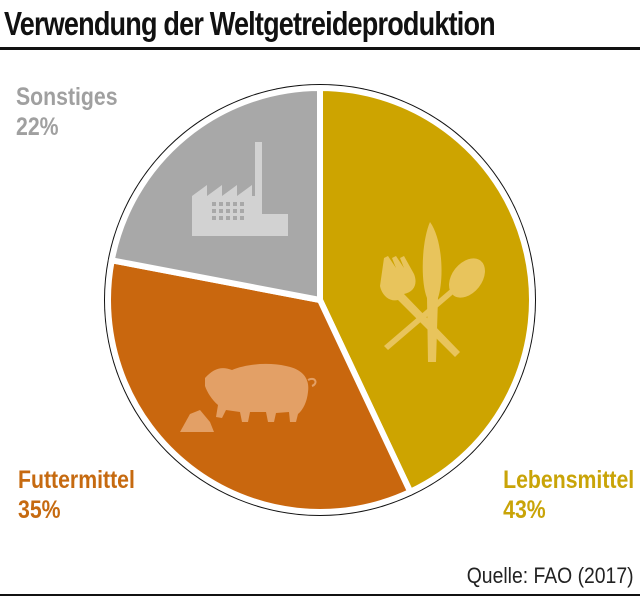  What do you see at coordinates (250, 23) in the screenshot?
I see `chart-title: Verwendung der Weltgetreideproduktion` at bounding box center [250, 23].